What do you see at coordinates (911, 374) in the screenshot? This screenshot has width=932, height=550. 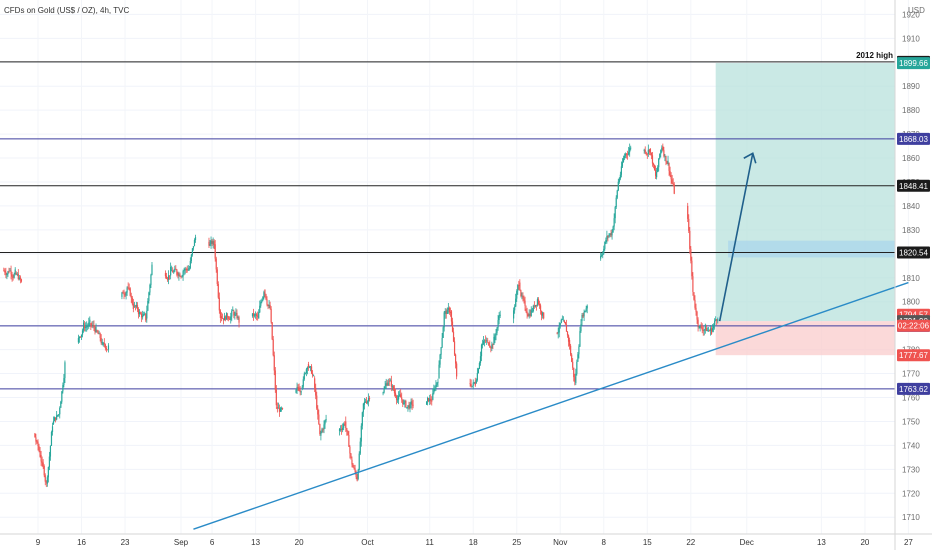 I see `price-tick-label: 1770` at bounding box center [911, 374].